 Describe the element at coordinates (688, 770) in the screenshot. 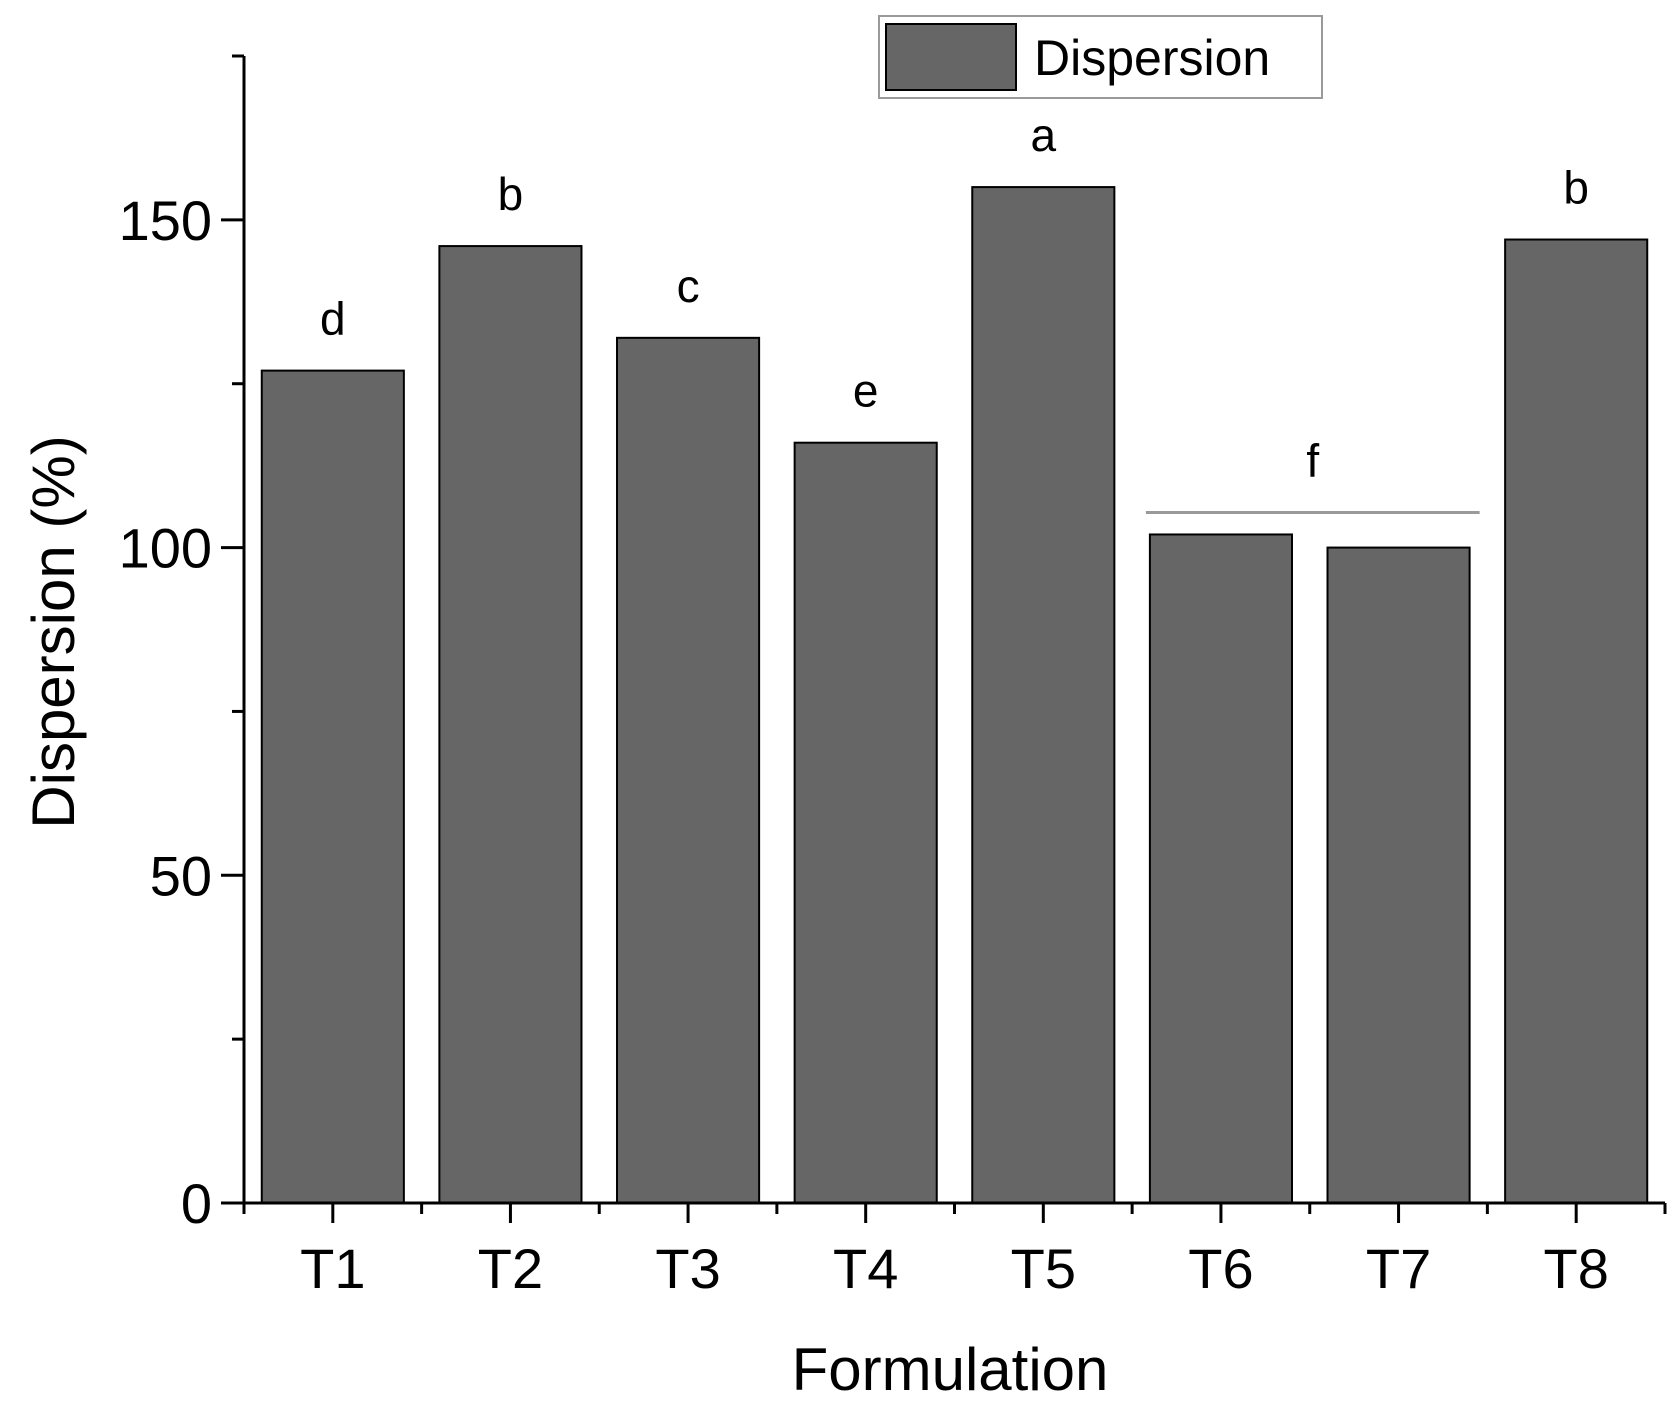

I see `bar-T3` at that location.